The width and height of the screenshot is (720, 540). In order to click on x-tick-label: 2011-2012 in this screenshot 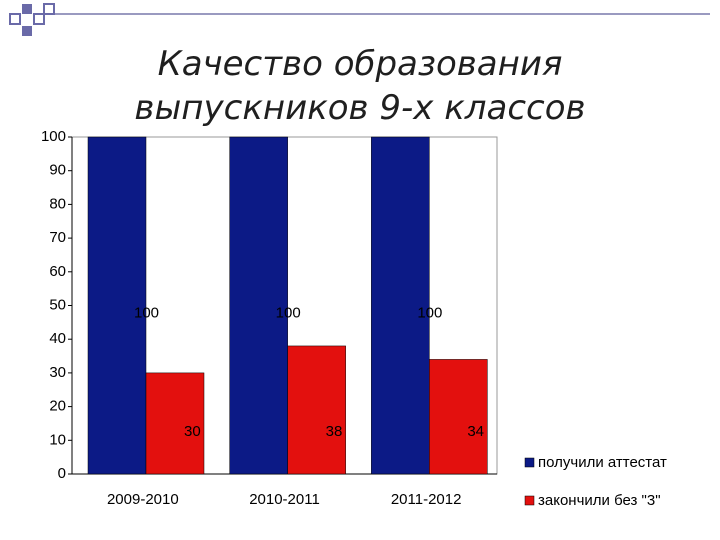, I will do `click(426, 499)`.